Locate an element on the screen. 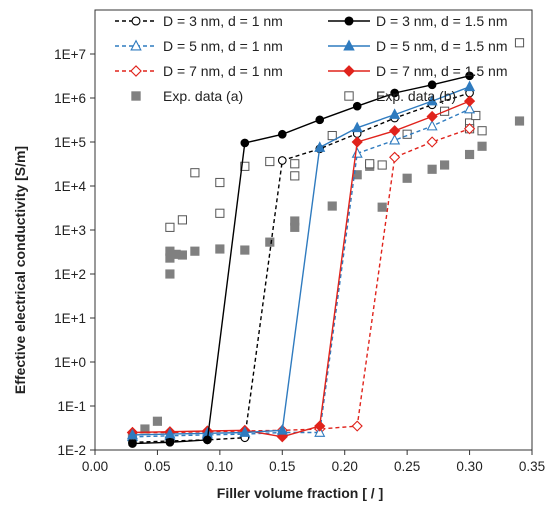 Image resolution: width=550 pixels, height=515 pixels. legend-entry: D = 7 nm, d = 1 nm is located at coordinates (199, 71).